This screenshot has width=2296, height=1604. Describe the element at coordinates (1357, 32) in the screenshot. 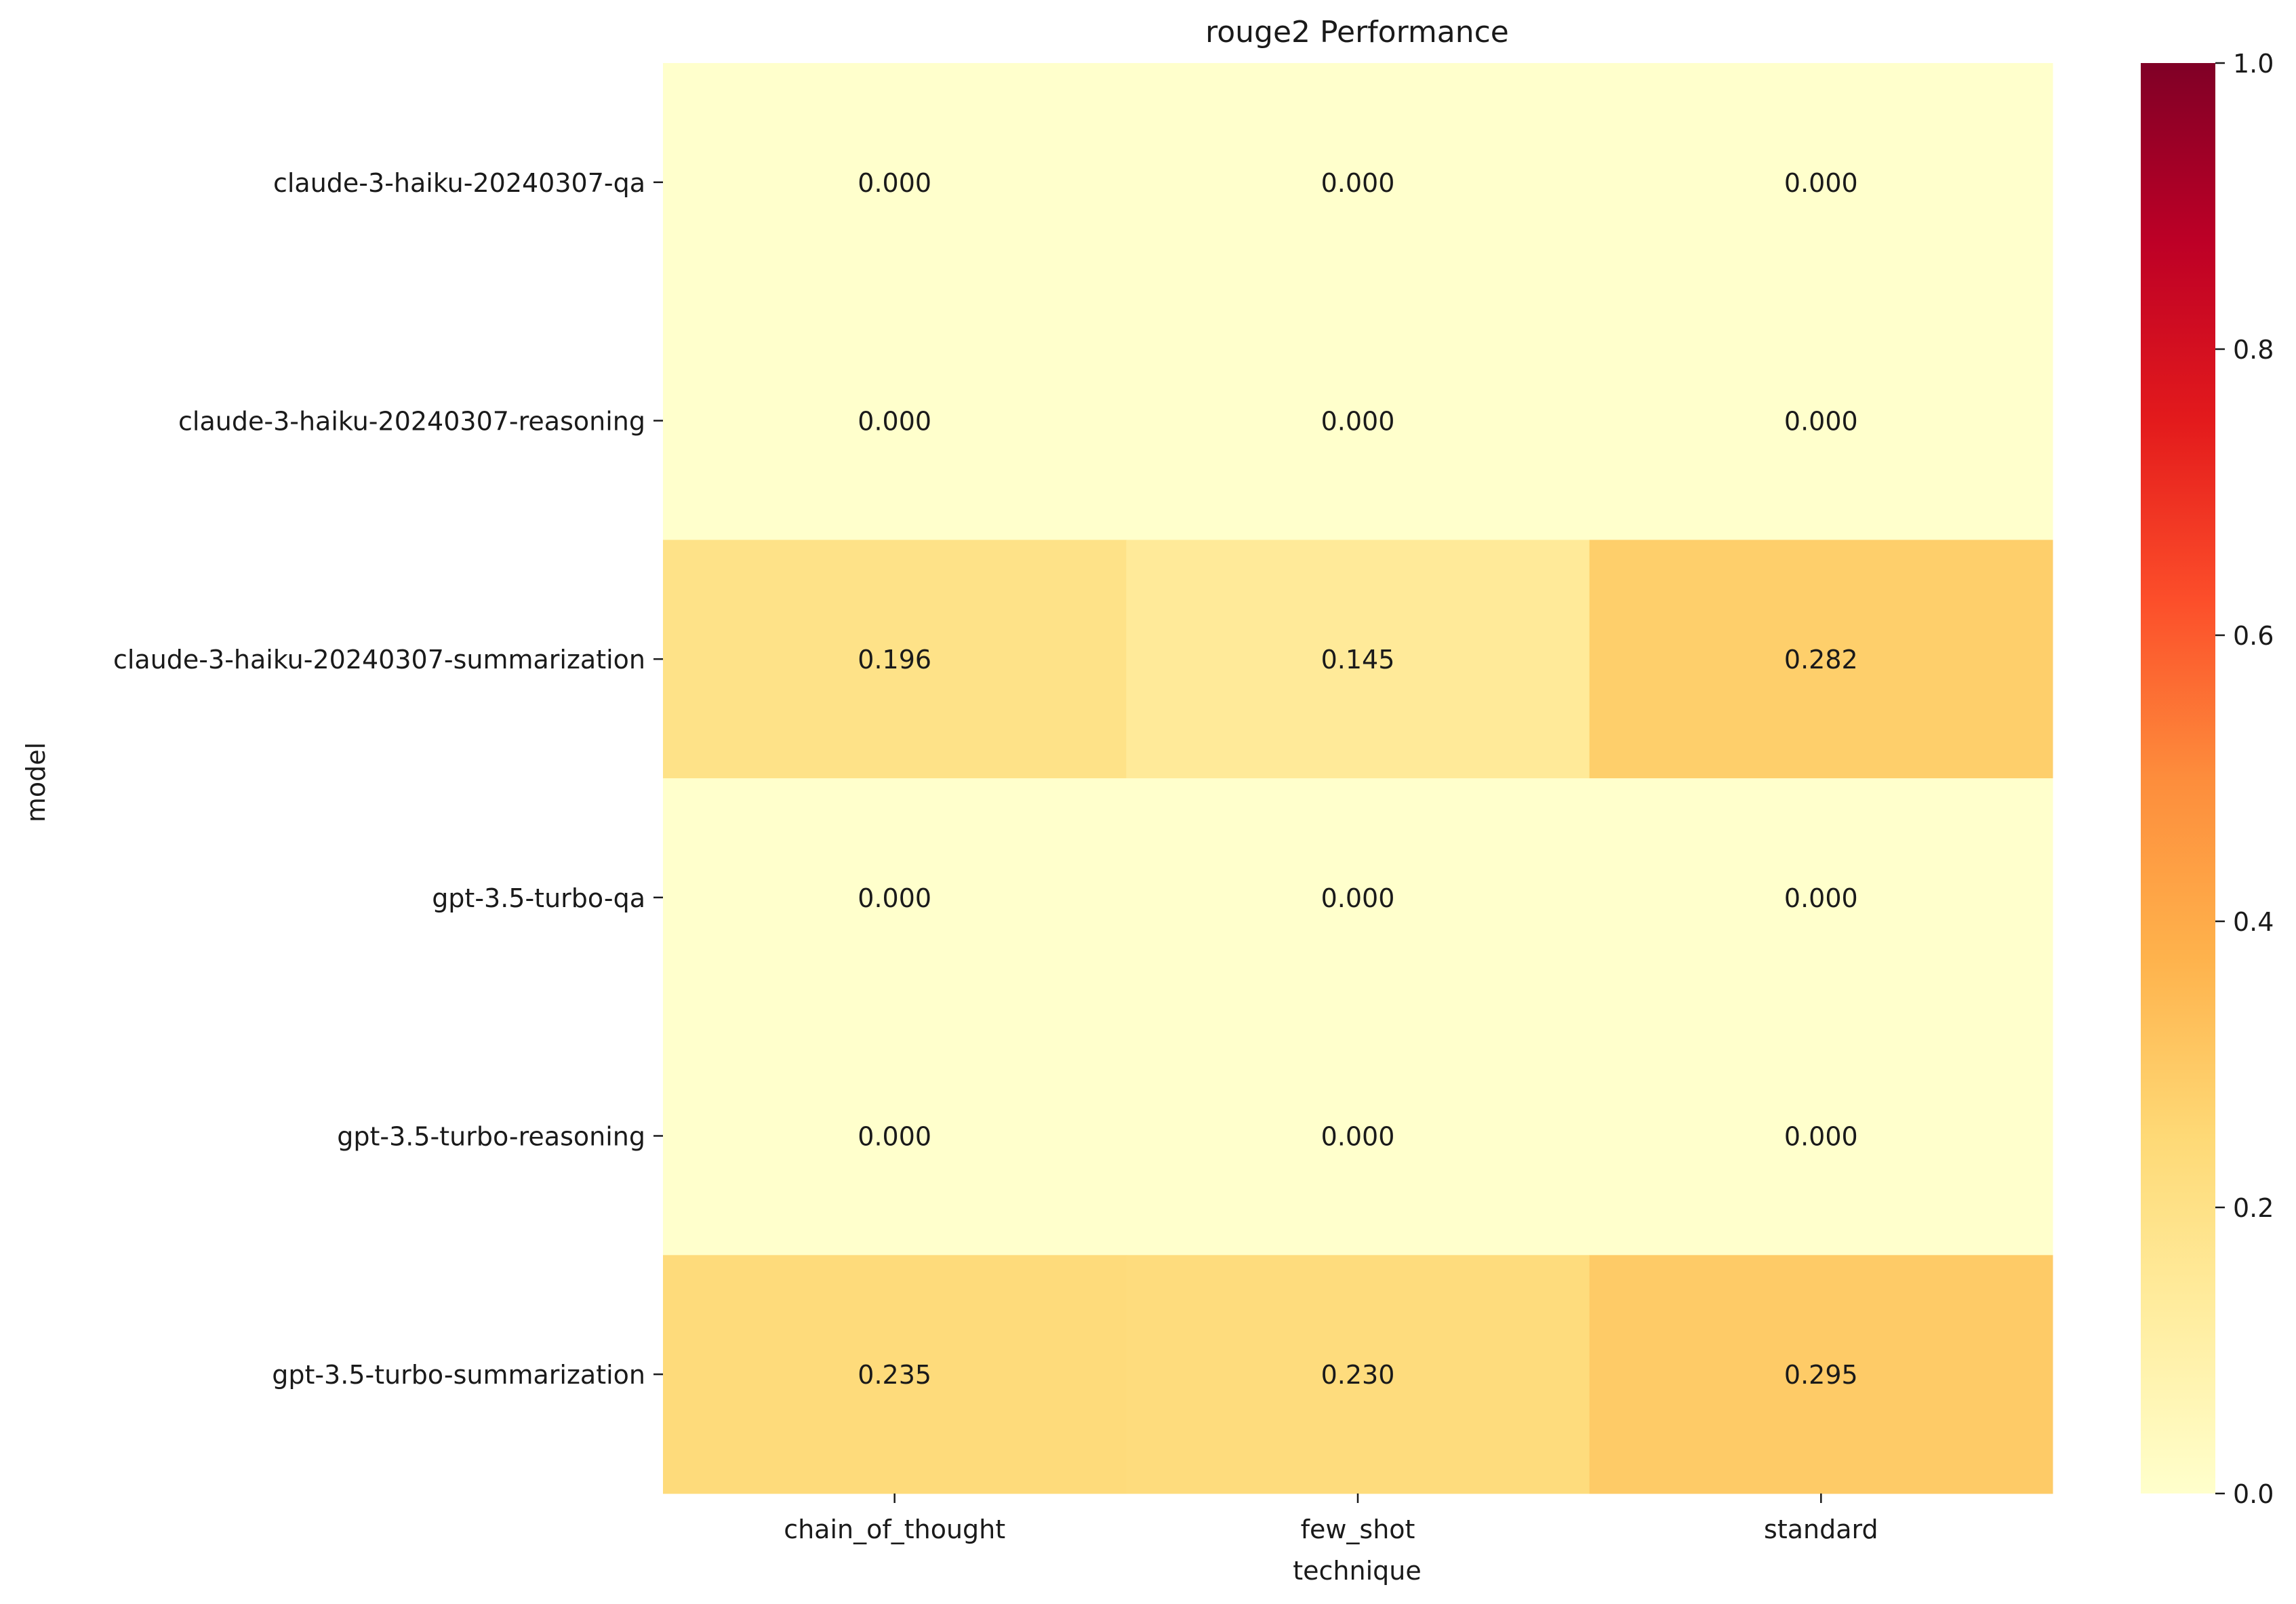

I see `chart-title: rouge2 Performance` at that location.